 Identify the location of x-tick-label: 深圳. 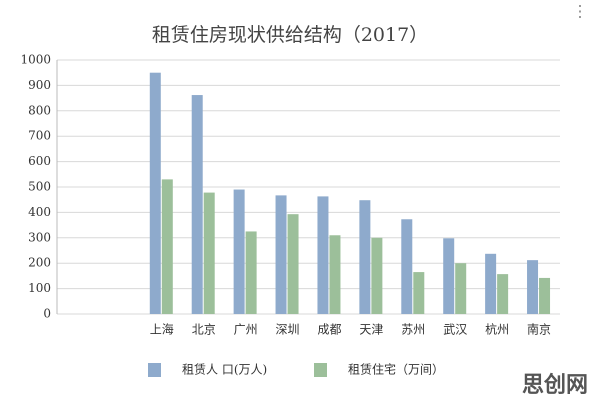
(288, 330).